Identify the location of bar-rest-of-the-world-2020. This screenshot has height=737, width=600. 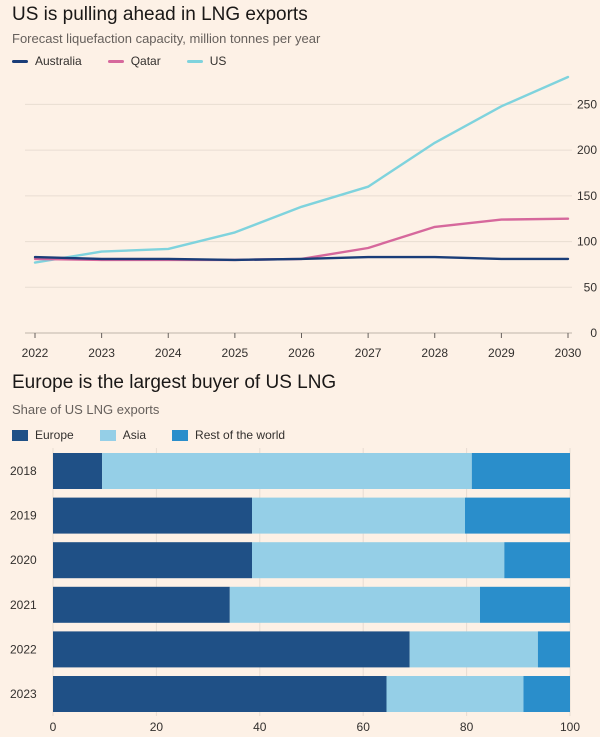
(537, 560).